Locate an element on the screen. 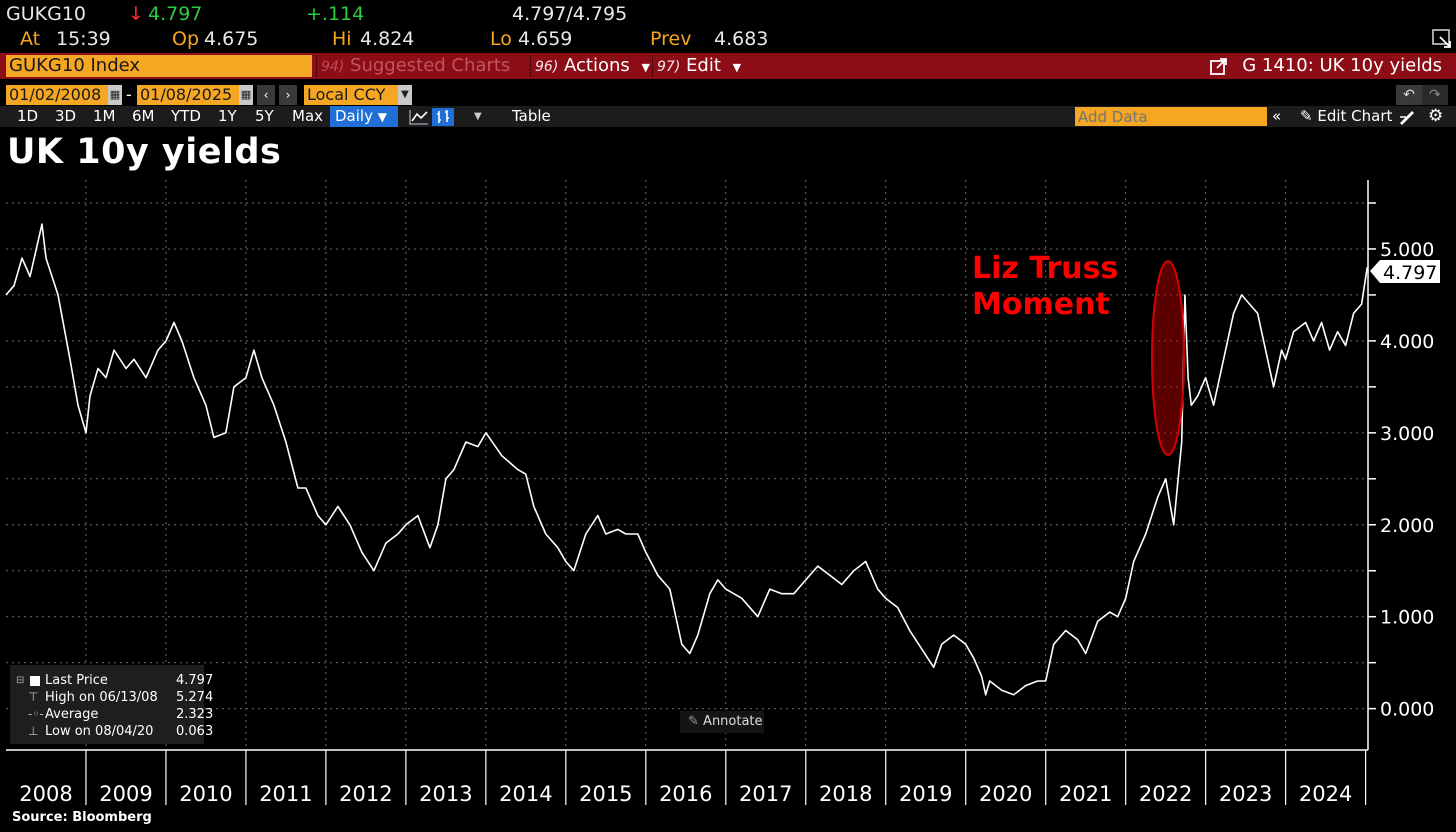 The image size is (1456, 832). time-value: 15:39 is located at coordinates (83, 39).